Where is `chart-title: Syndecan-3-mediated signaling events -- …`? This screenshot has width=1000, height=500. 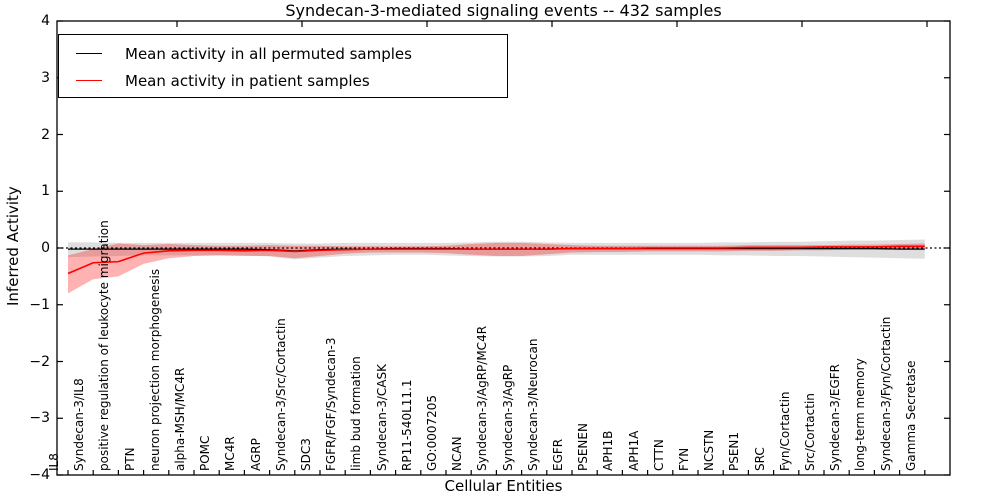
chart-title: Syndecan-3-mediated signaling events -- … is located at coordinates (503, 10).